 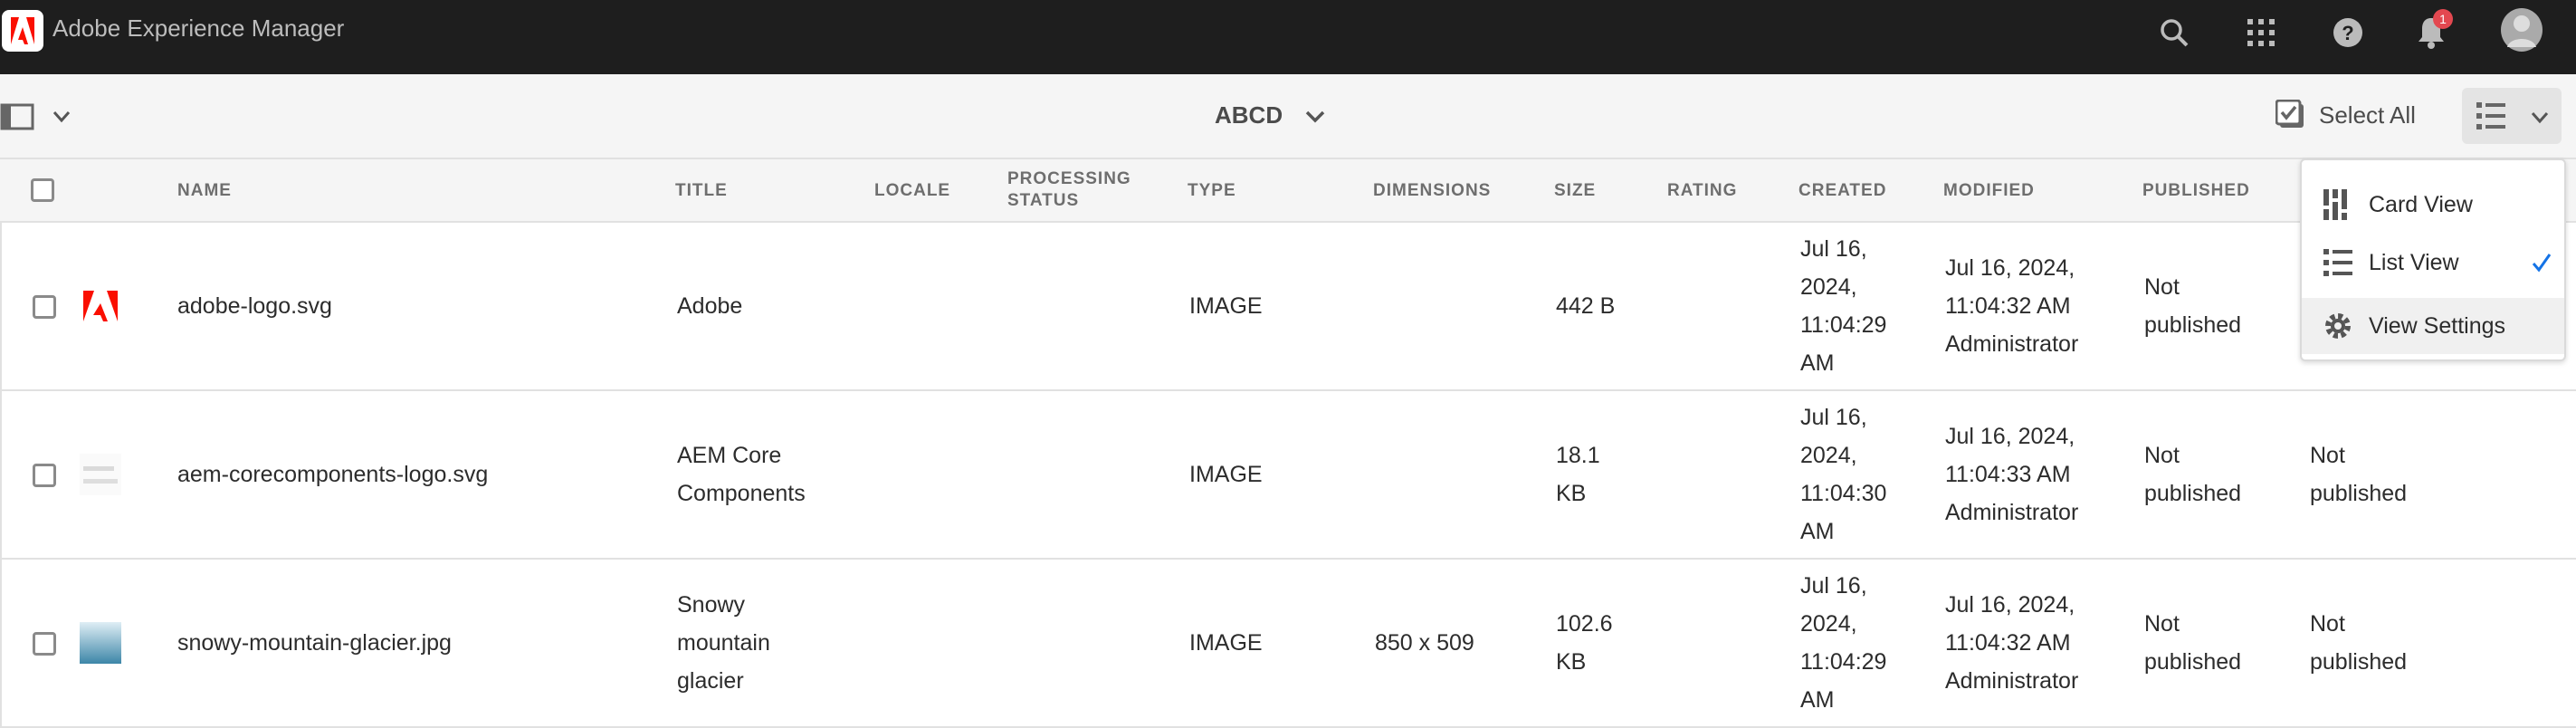 What do you see at coordinates (333, 475) in the screenshot?
I see `asset-name: aem-corecomponents-logo.svg` at bounding box center [333, 475].